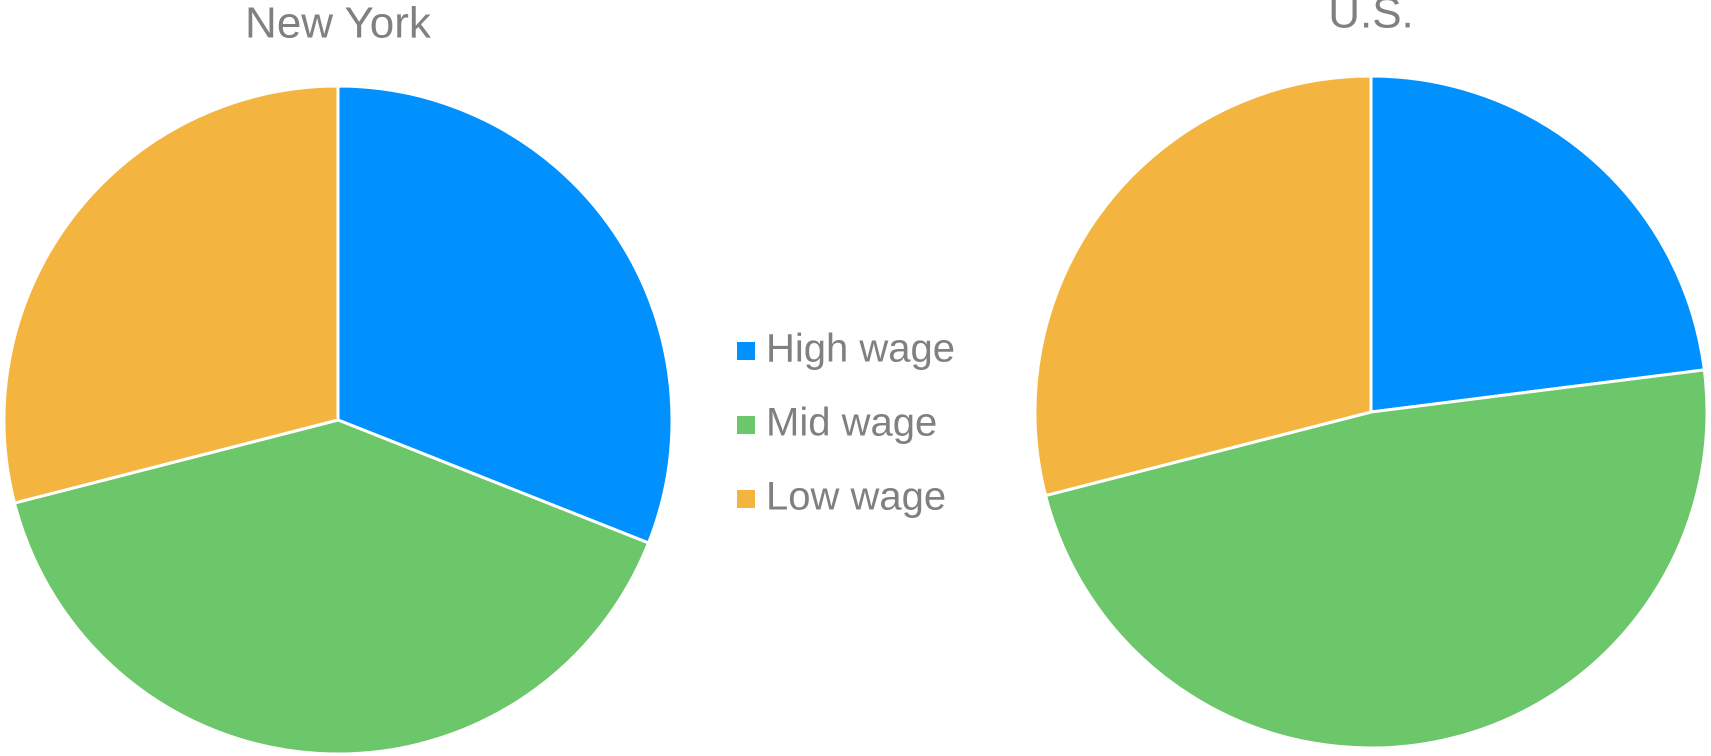 The width and height of the screenshot is (1711, 756). Describe the element at coordinates (1371, 19) in the screenshot. I see `chart-title: U.S.` at that location.